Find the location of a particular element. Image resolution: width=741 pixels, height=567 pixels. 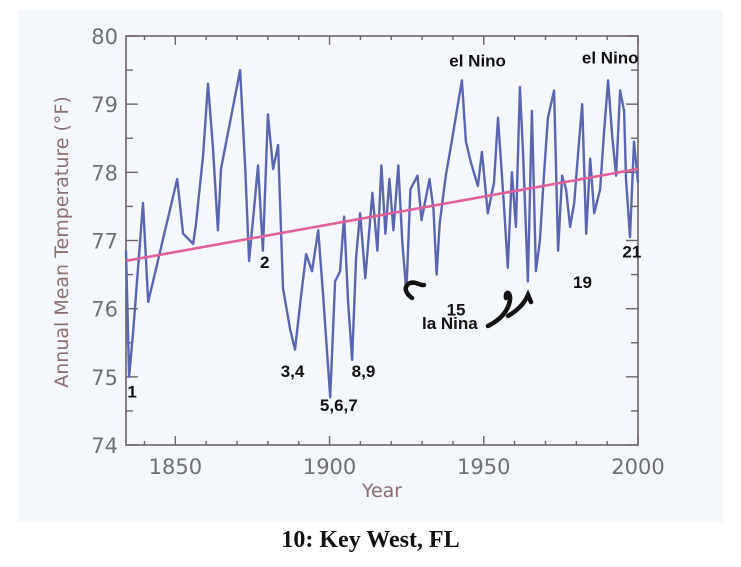

figure-caption: 10: Key West, FL is located at coordinates (370, 540).